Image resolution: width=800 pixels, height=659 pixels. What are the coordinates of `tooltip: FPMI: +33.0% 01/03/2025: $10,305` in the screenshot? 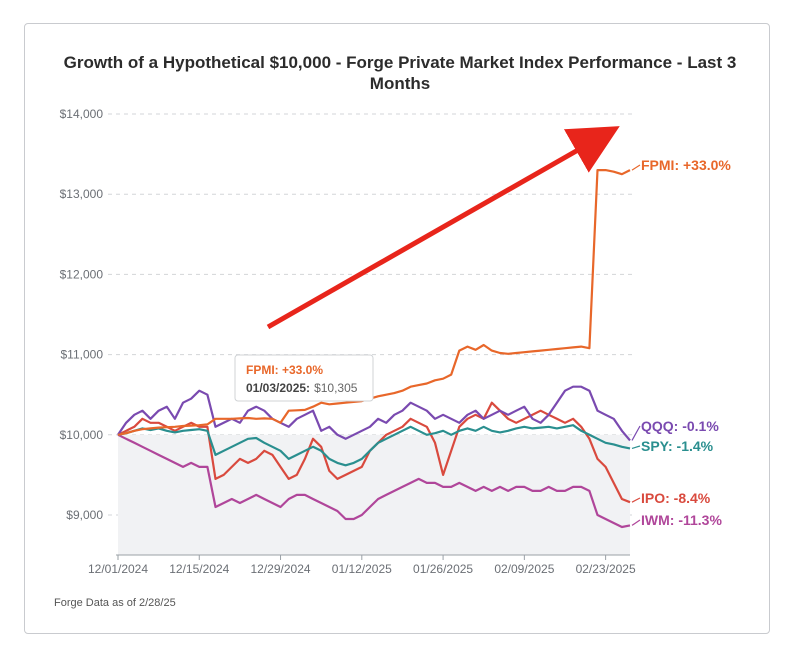 It's located at (304, 378).